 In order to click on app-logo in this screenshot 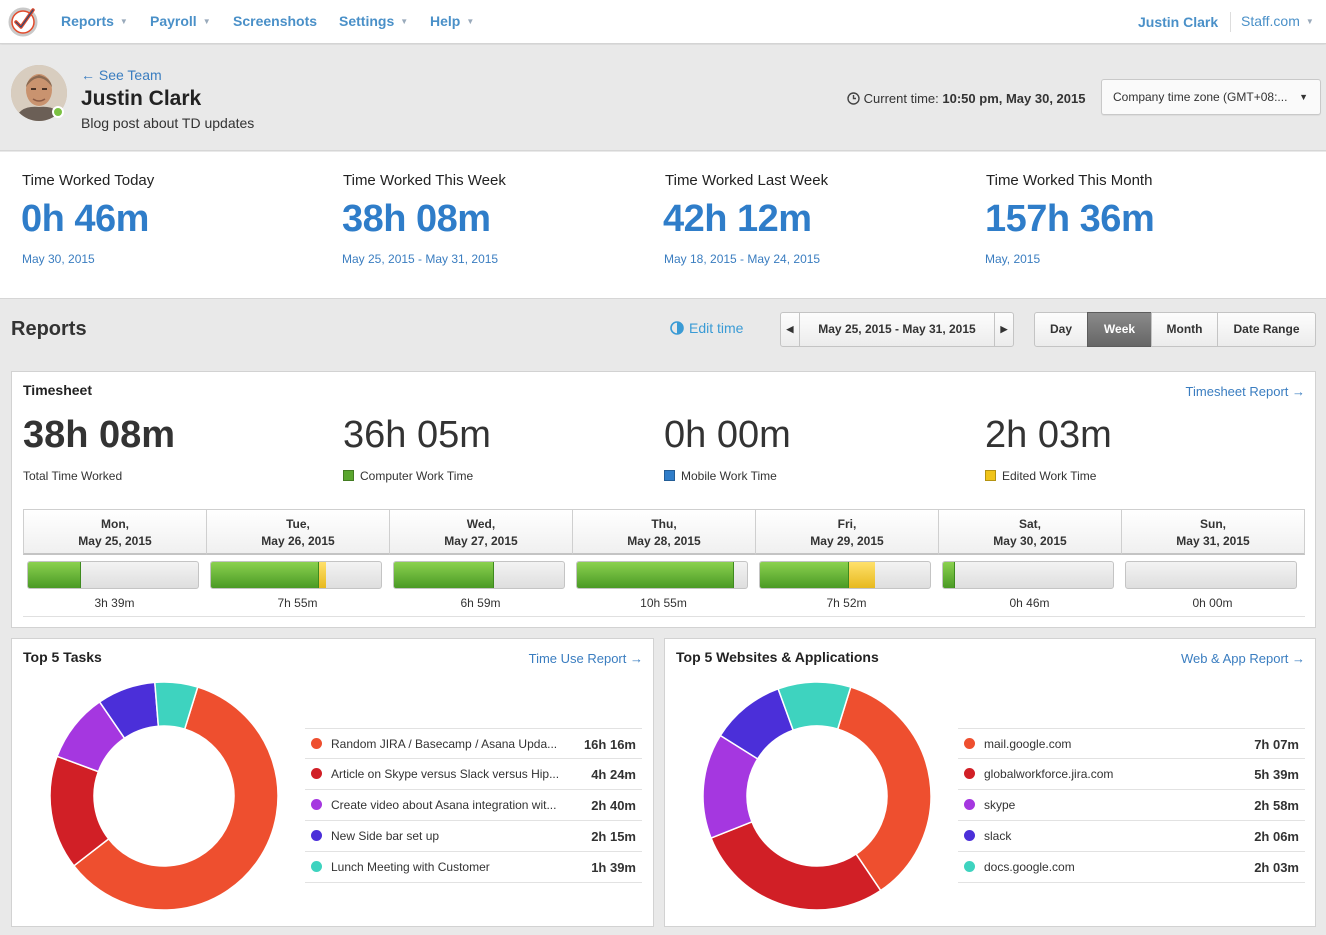, I will do `click(23, 21)`.